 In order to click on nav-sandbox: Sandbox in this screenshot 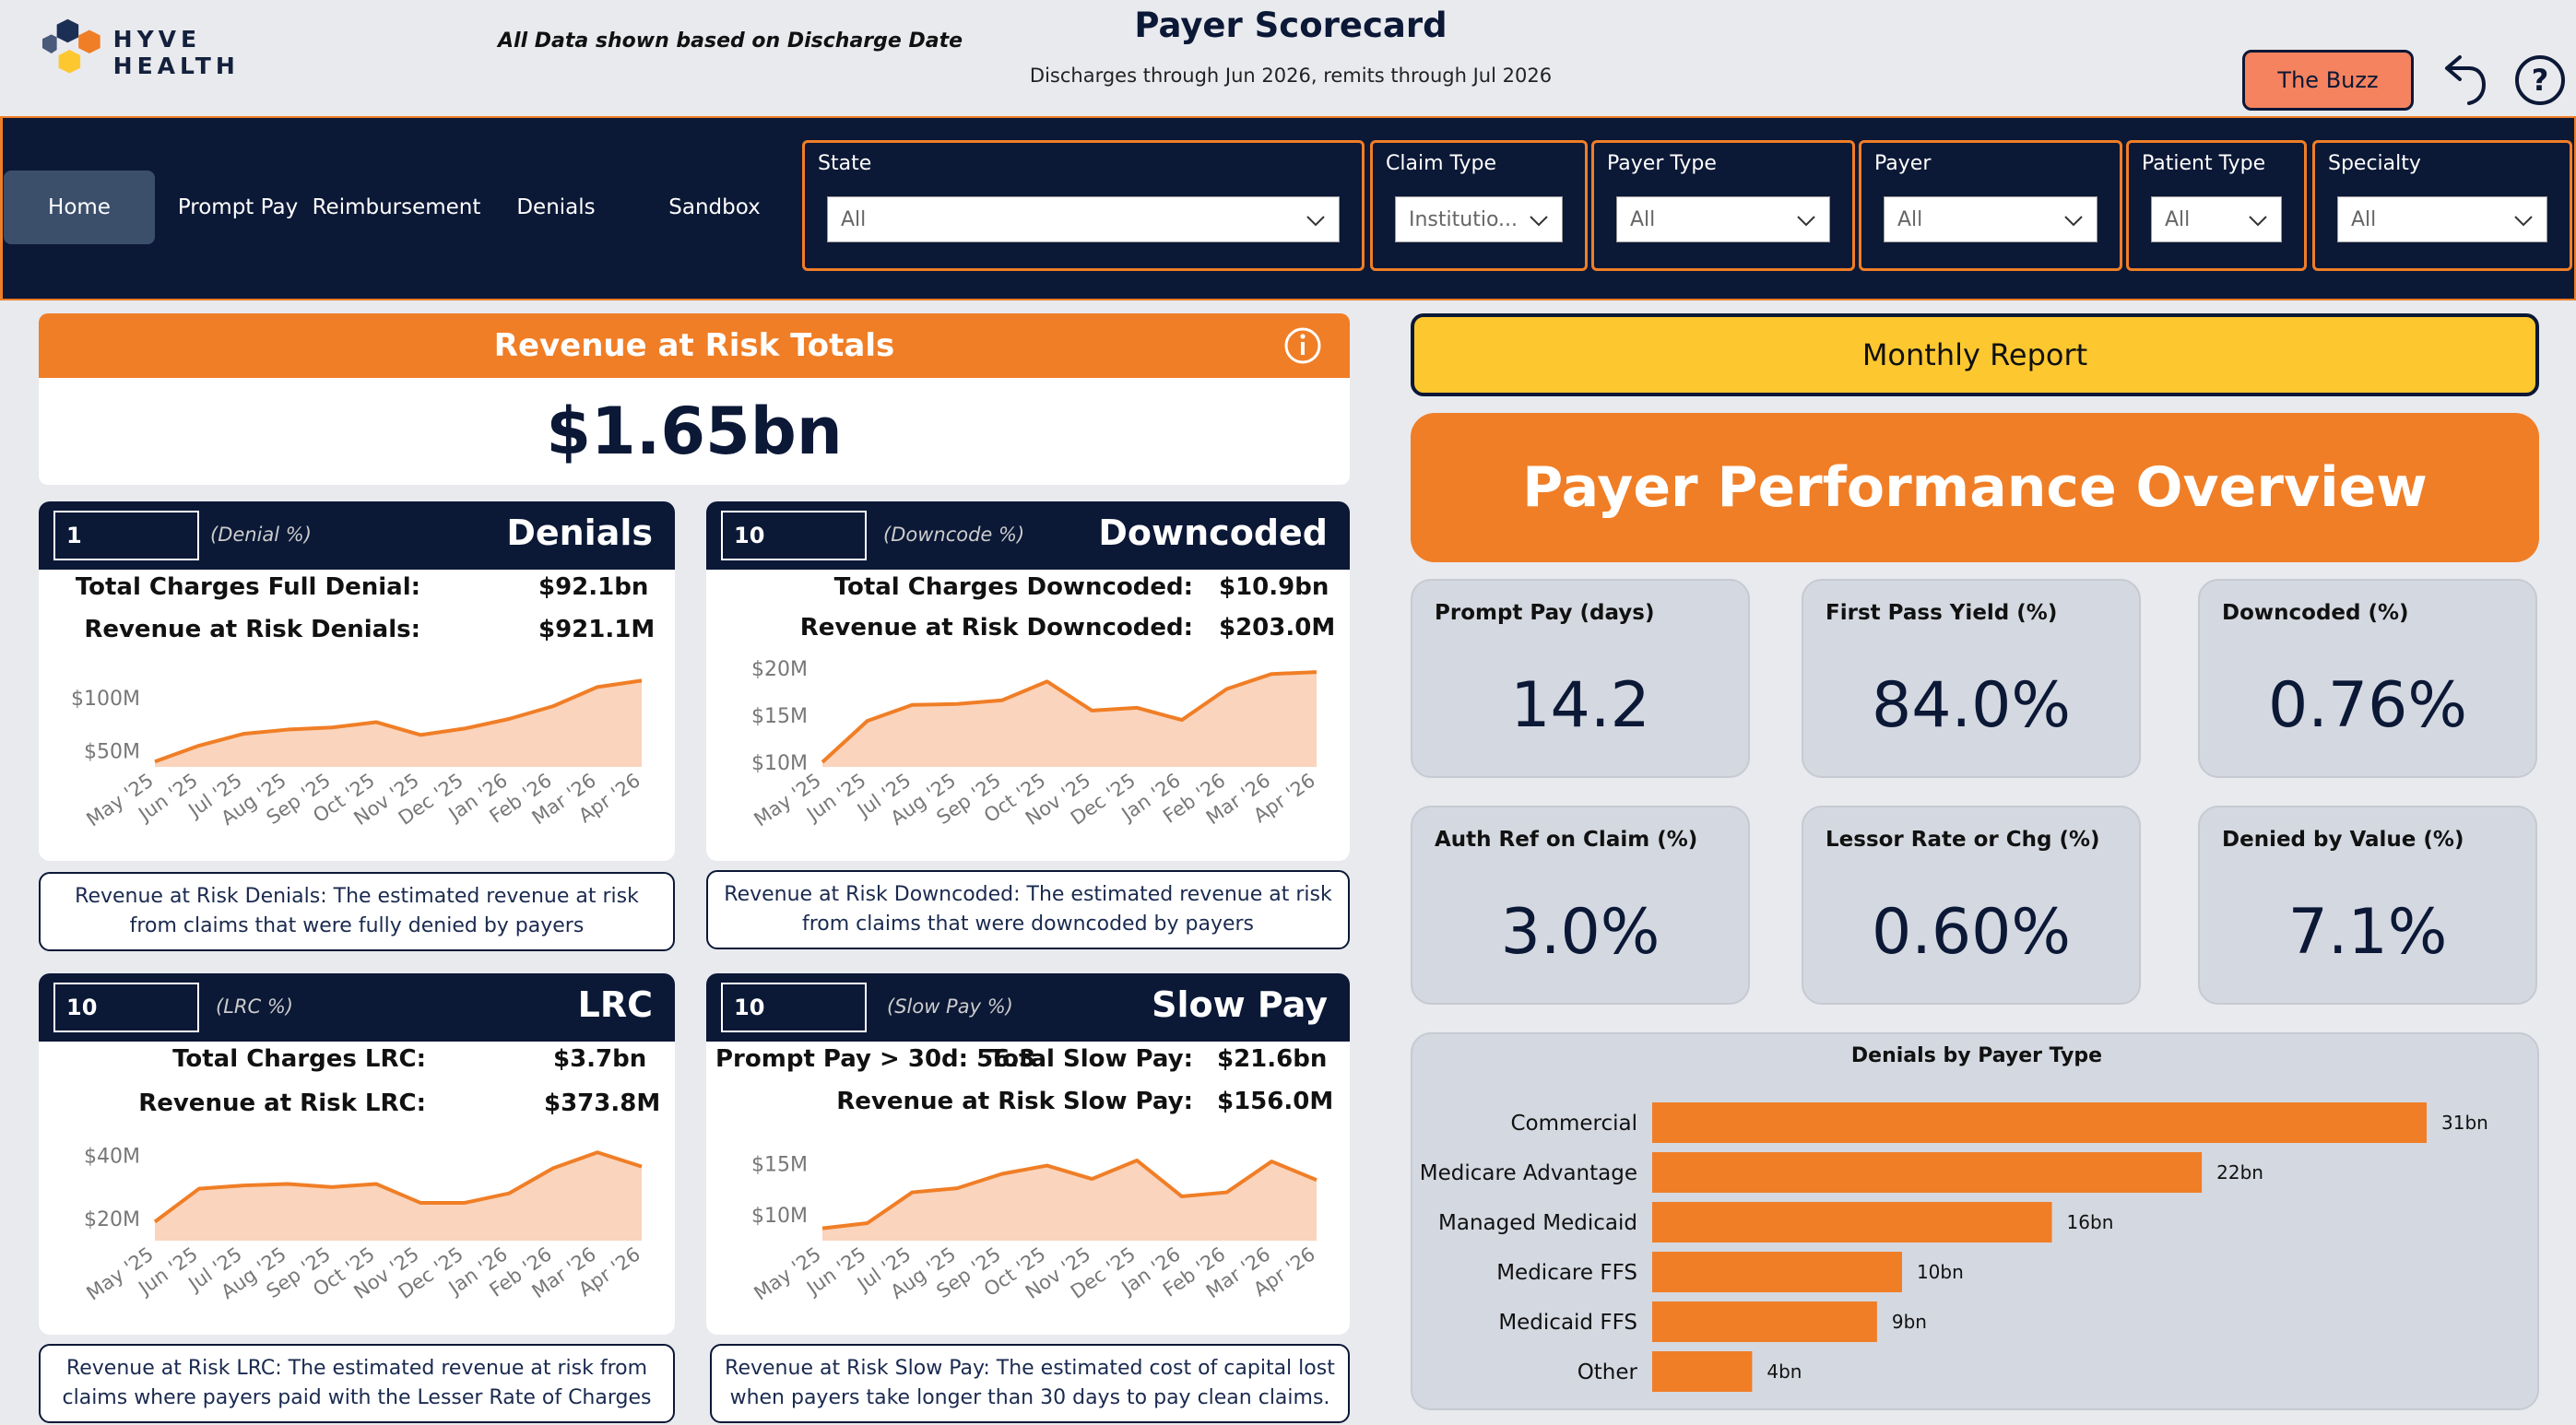, I will do `click(714, 207)`.